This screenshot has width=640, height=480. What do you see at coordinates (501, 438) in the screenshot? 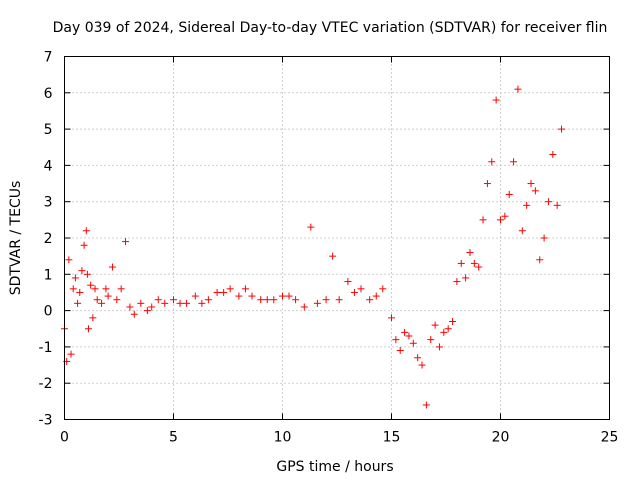
I see `x-tick-label: 20` at bounding box center [501, 438].